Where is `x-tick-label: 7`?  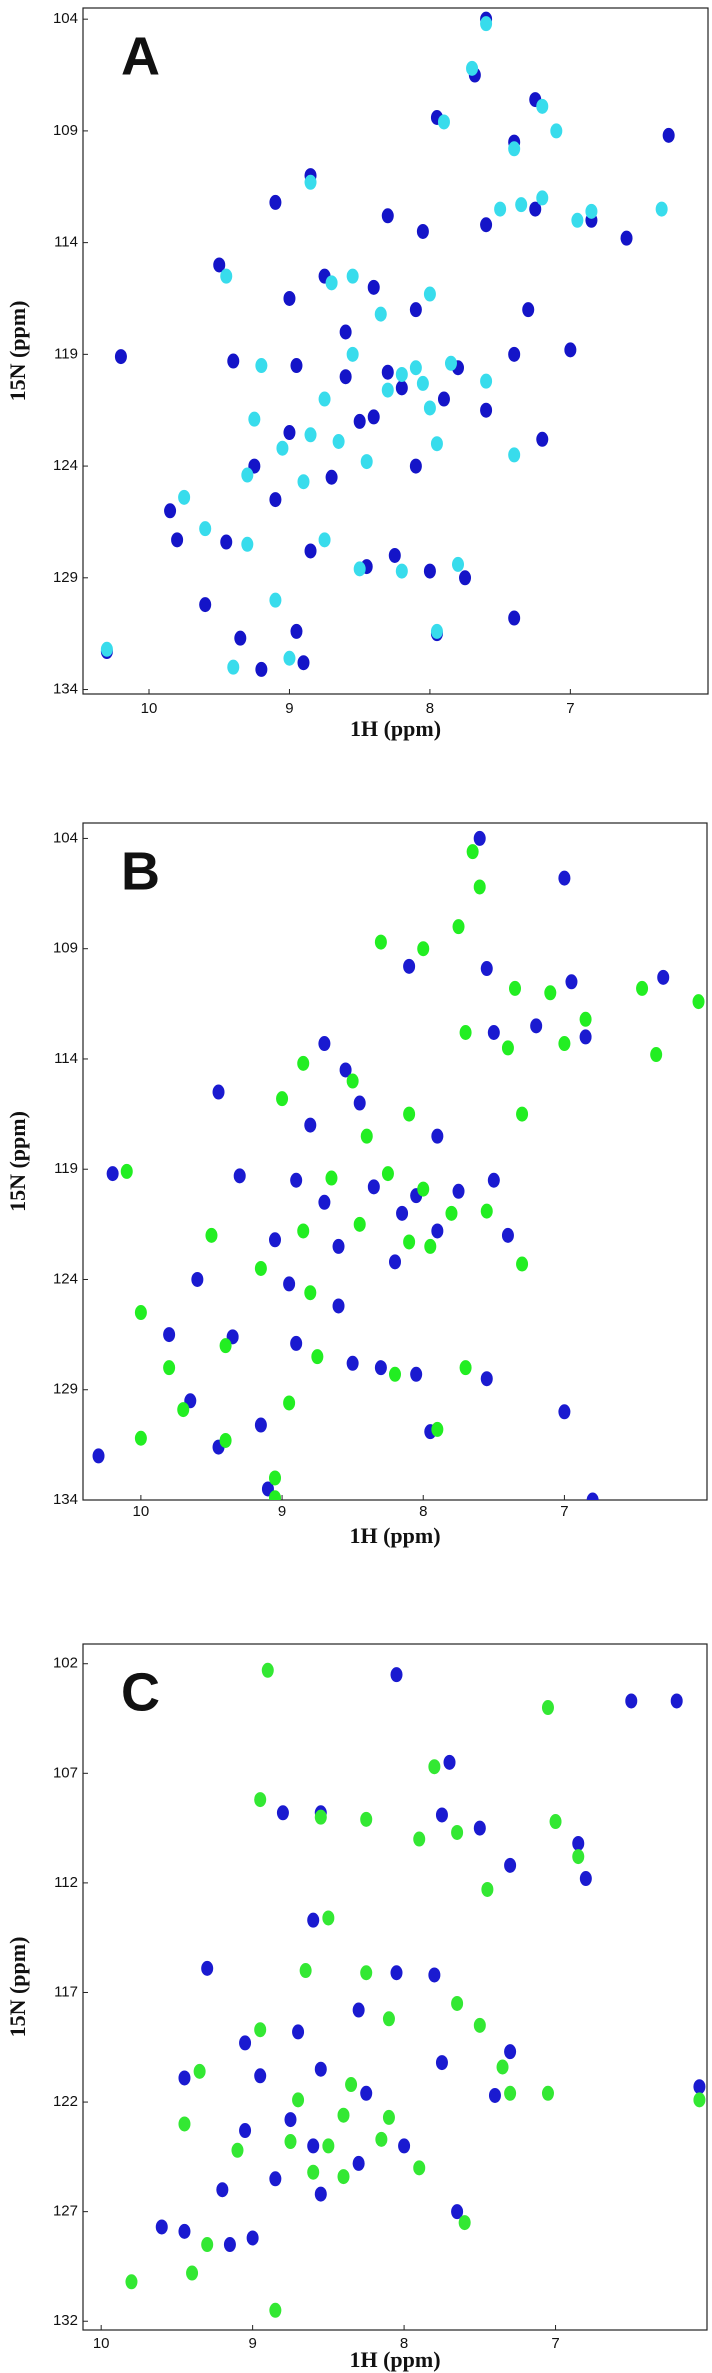 x-tick-label: 7 is located at coordinates (570, 708).